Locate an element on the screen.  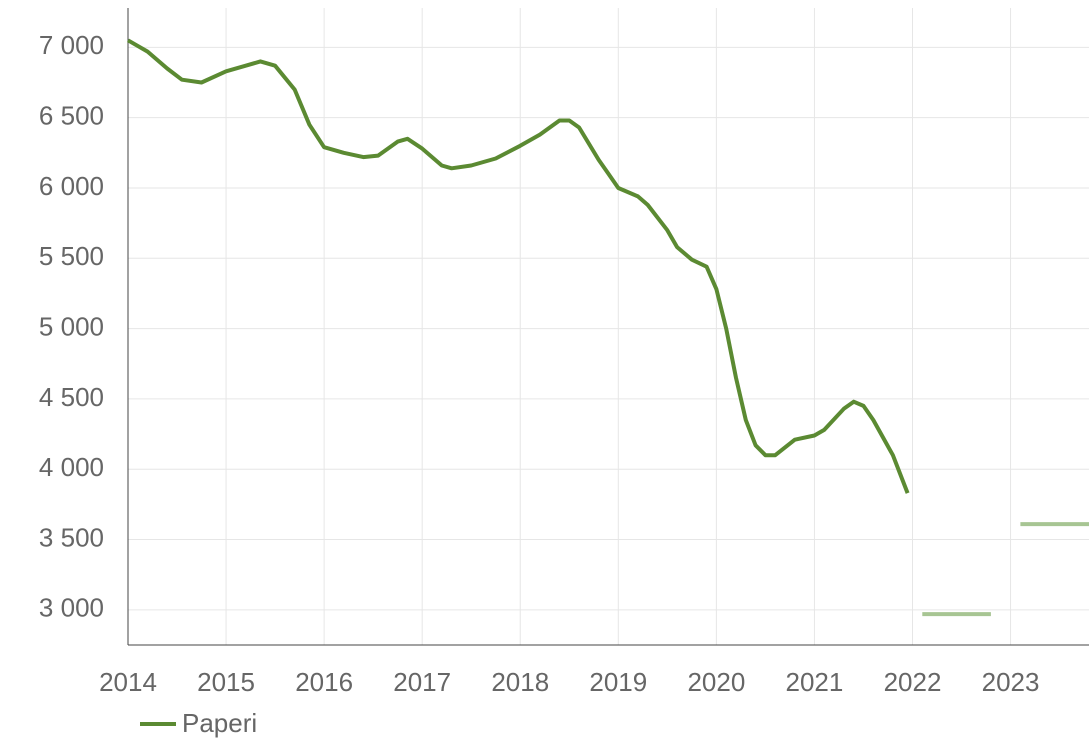
x-tick-label: 2016 is located at coordinates (324, 682).